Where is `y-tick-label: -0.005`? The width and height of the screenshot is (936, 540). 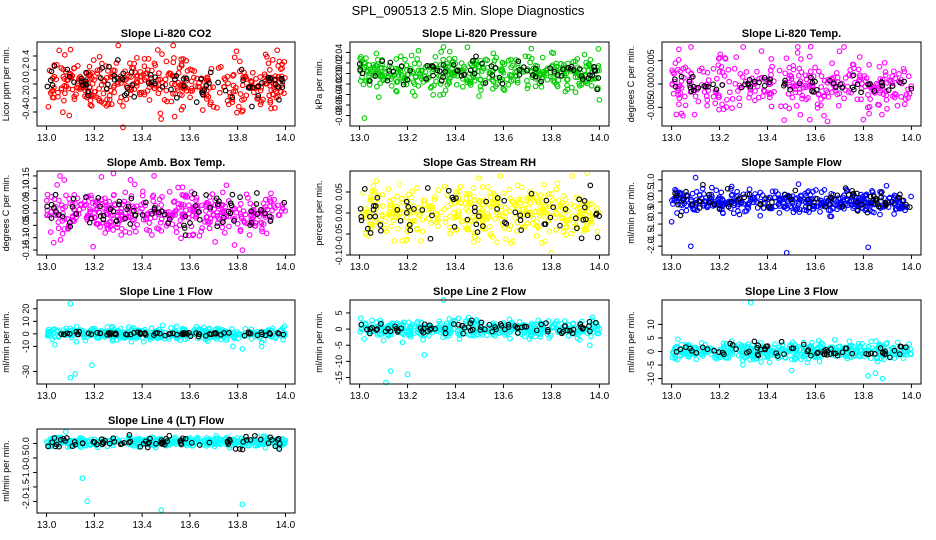 y-tick-label: -0.005 is located at coordinates (651, 108).